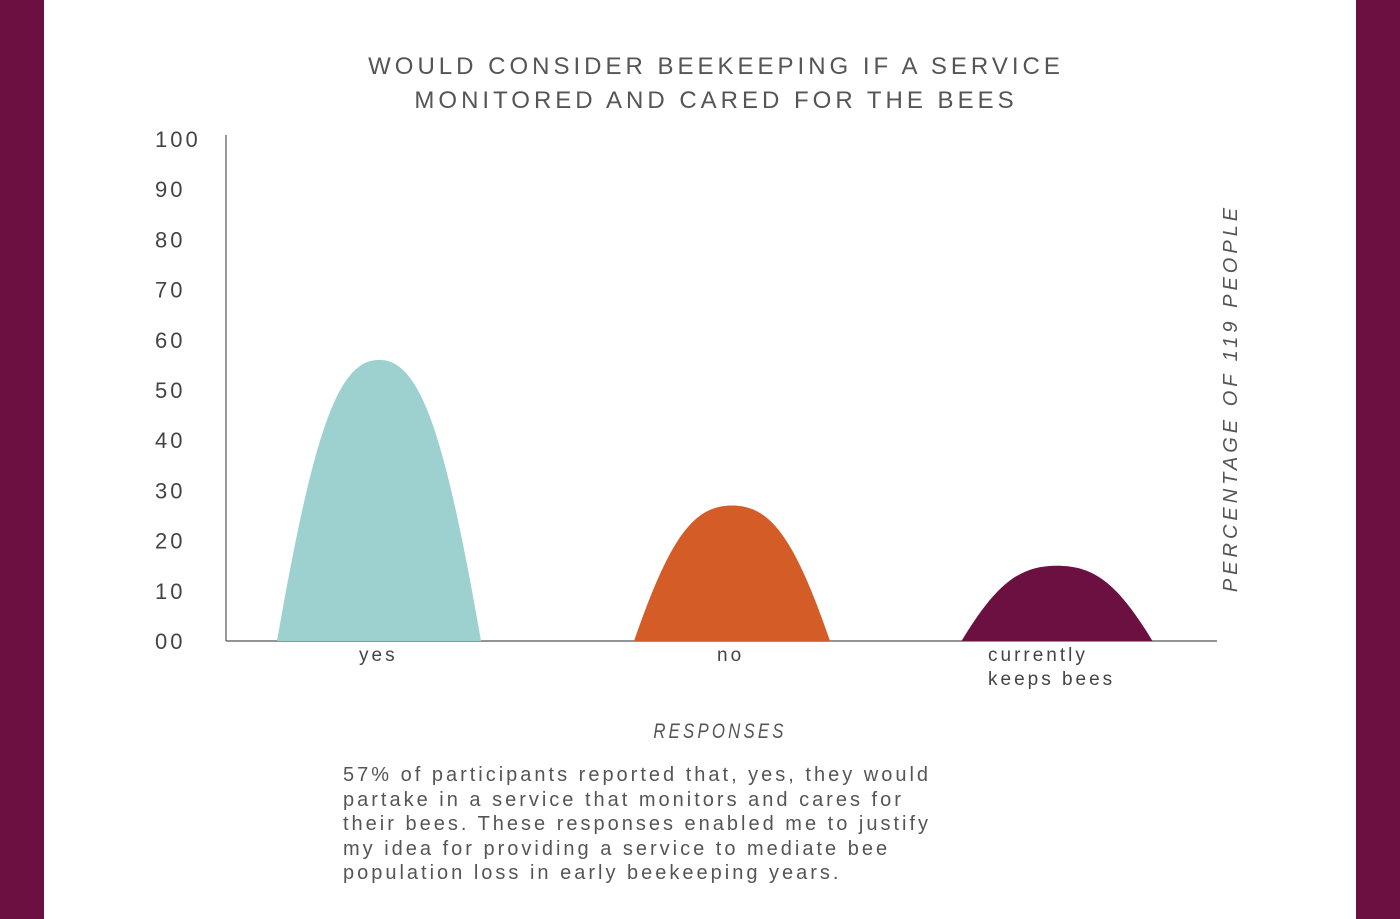 The width and height of the screenshot is (1400, 919). Describe the element at coordinates (178, 139) in the screenshot. I see `y-tick-label: 100` at that location.